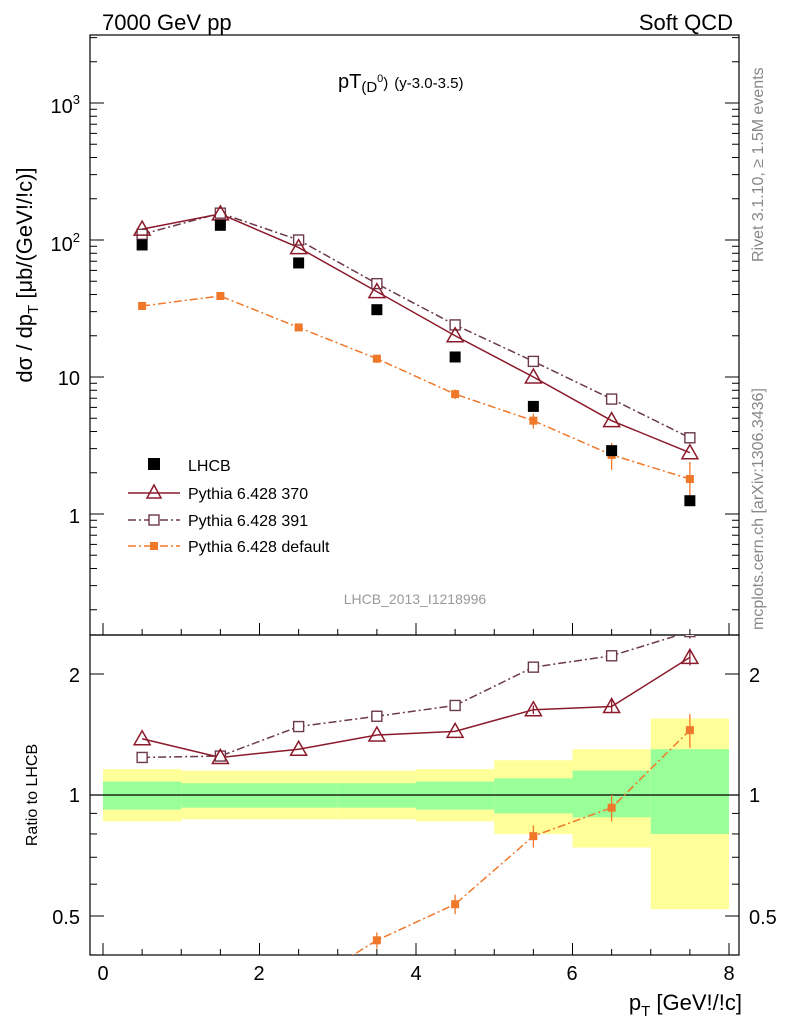 This screenshot has height=1024, width=786. Describe the element at coordinates (32, 795) in the screenshot. I see `ratio-y-axis-title: Ratio to LHCB` at that location.